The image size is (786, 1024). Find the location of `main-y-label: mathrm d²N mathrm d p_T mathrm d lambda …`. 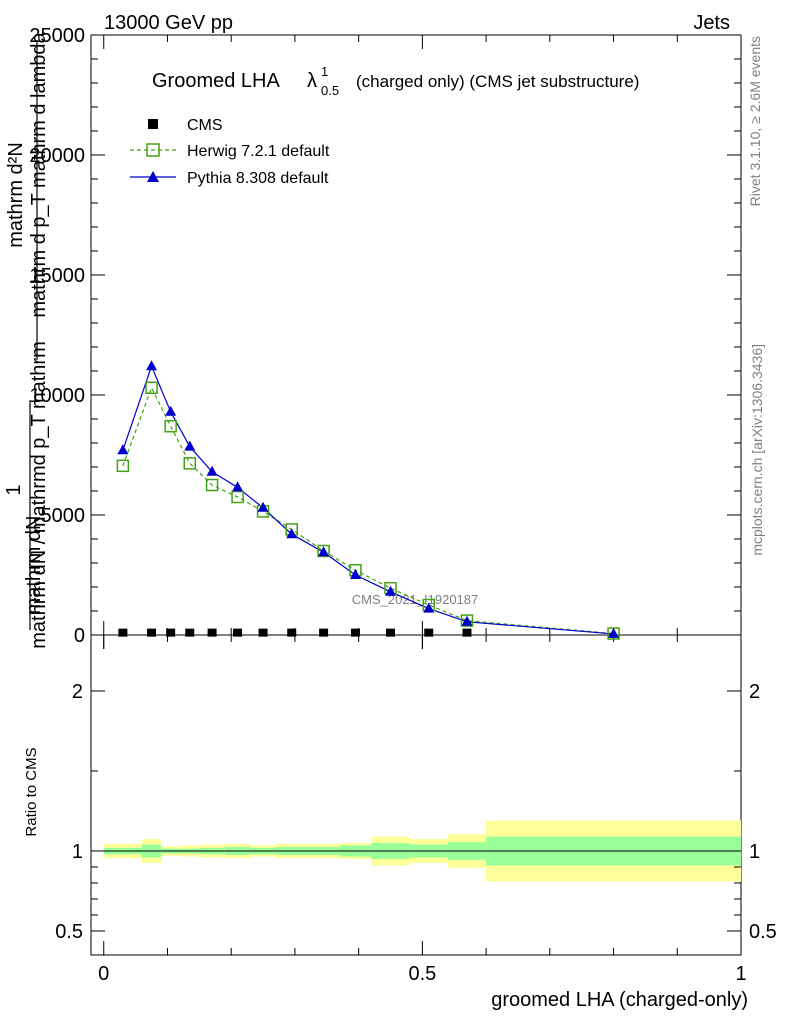

main-y-label: mathrm d²N mathrm d p_T mathrm d lambda … is located at coordinates (26, 339).